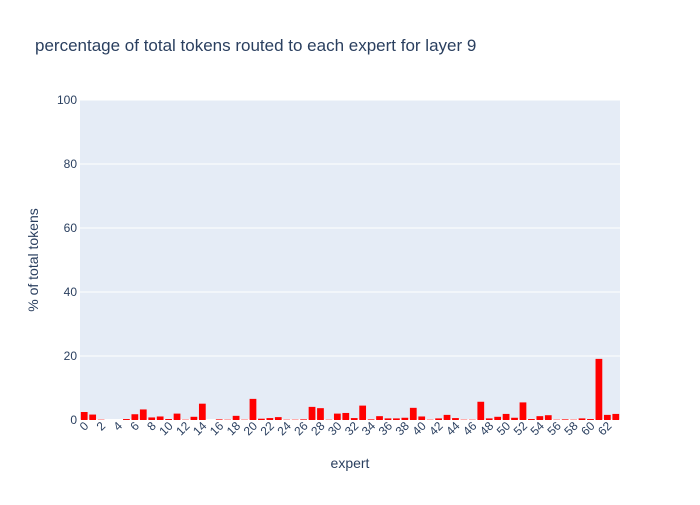  I want to click on y-tick-label: 100, so click(67, 100).